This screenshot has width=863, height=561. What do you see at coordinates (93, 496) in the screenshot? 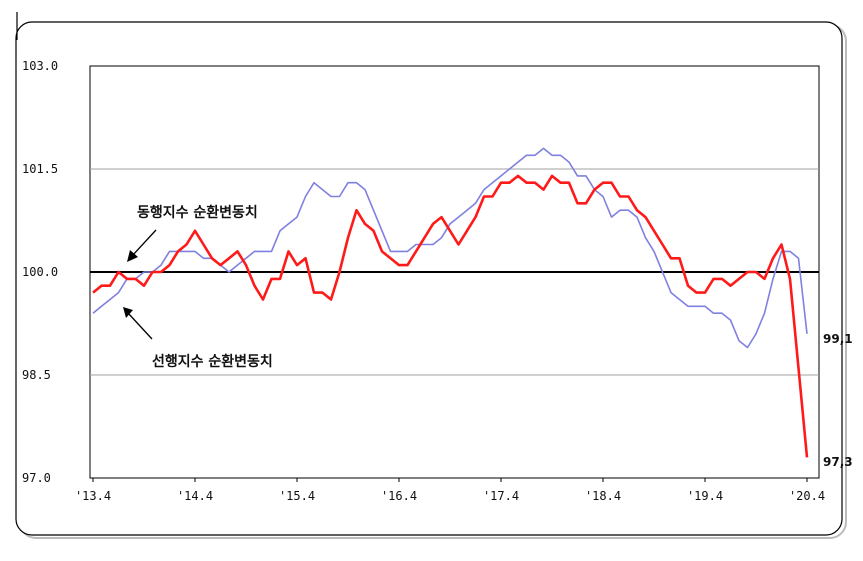
I see `x-tick-label-0: '13.4` at bounding box center [93, 496].